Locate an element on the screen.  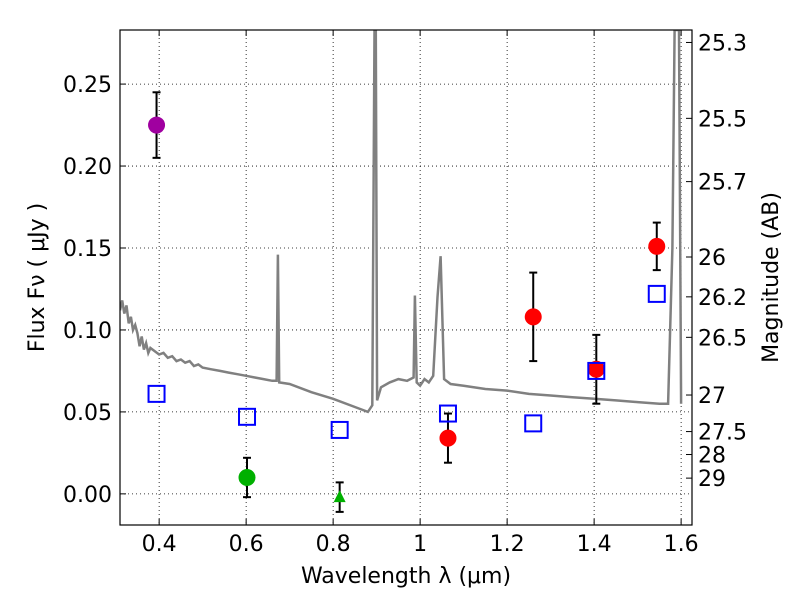
y-right-tick-label: 25.3 is located at coordinates (722, 43).